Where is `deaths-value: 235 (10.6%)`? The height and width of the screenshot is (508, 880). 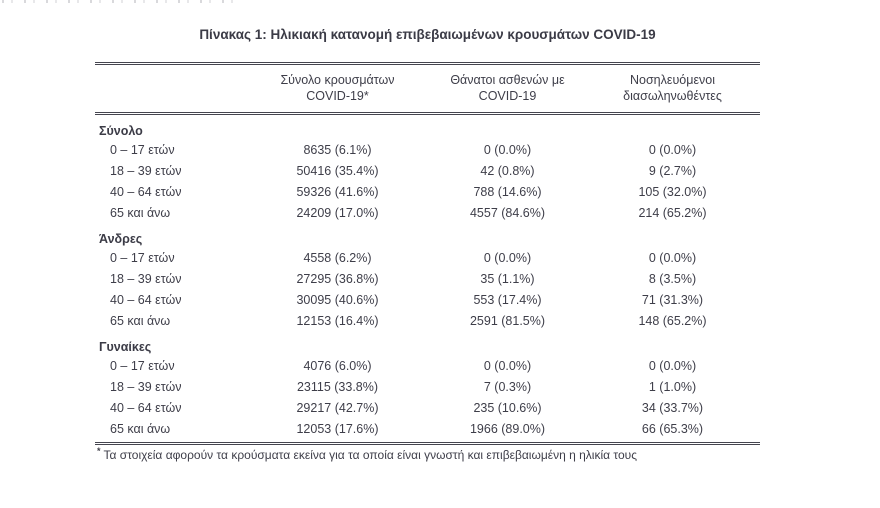 deaths-value: 235 (10.6%) is located at coordinates (507, 407).